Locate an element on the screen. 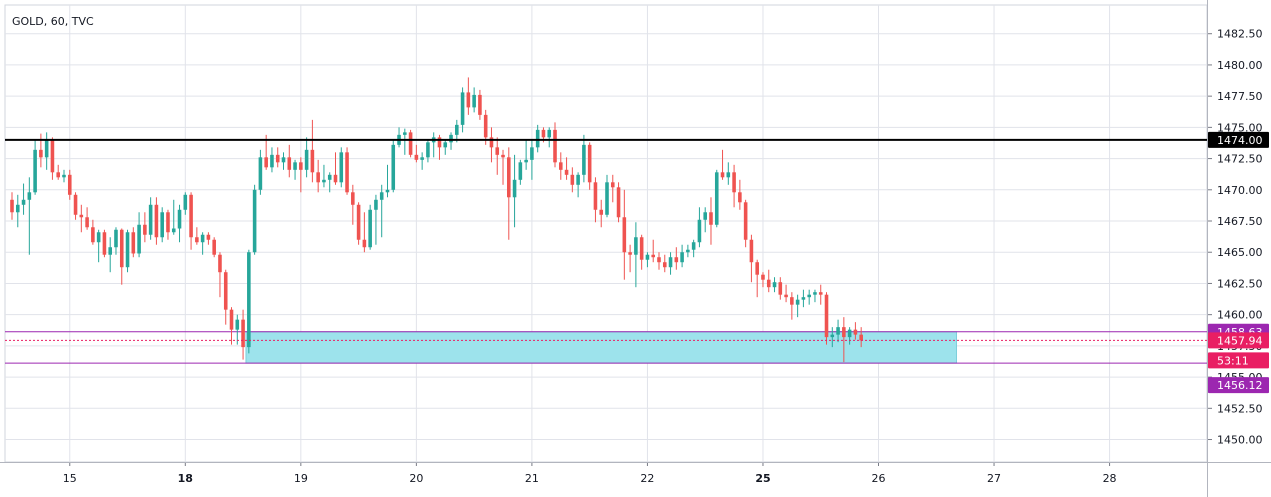  y-tick-label: 1460.00 is located at coordinates (1240, 315).